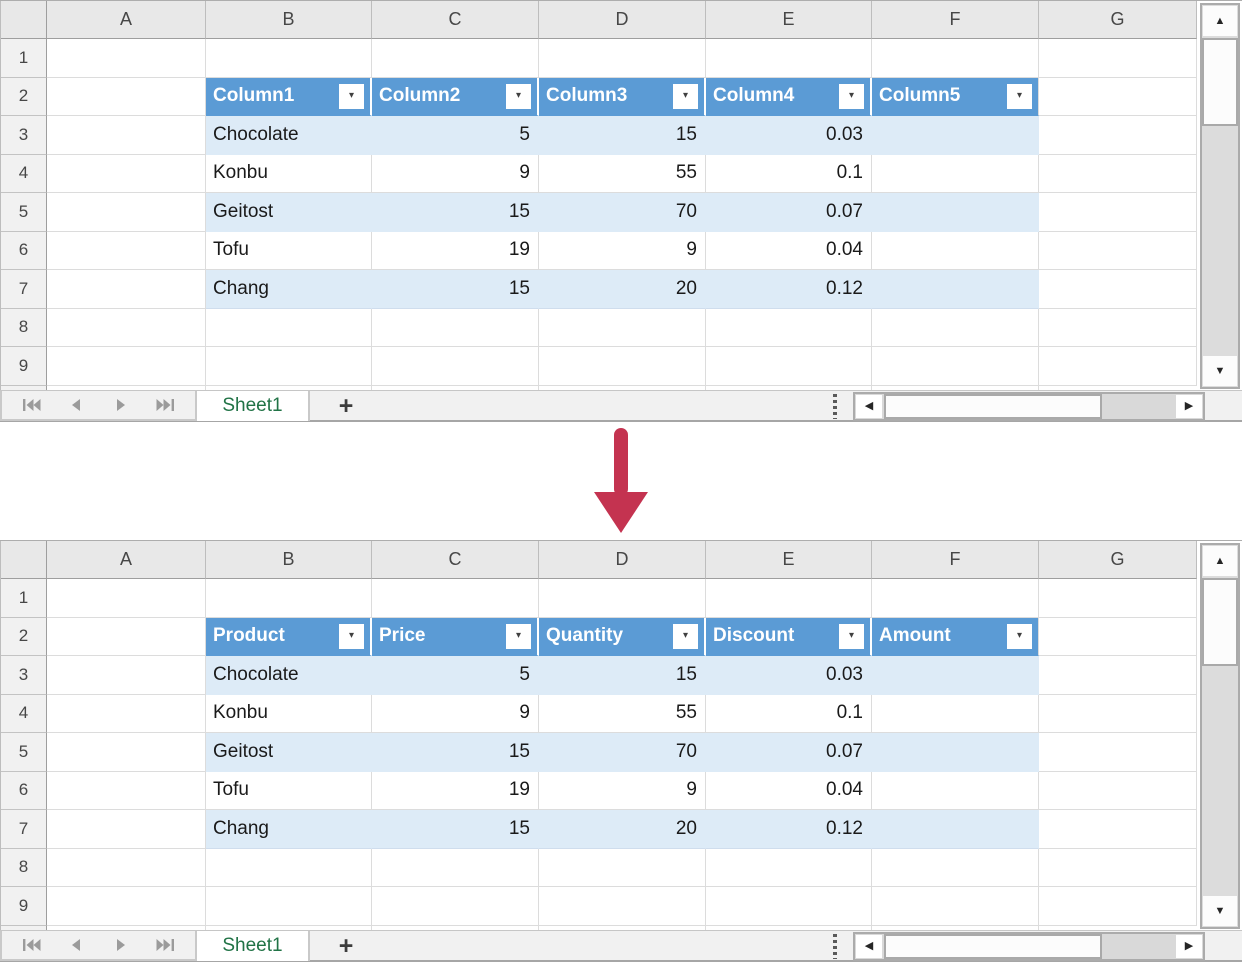 Image resolution: width=1242 pixels, height=962 pixels. What do you see at coordinates (121, 945) in the screenshot?
I see `next-sheet-button` at bounding box center [121, 945].